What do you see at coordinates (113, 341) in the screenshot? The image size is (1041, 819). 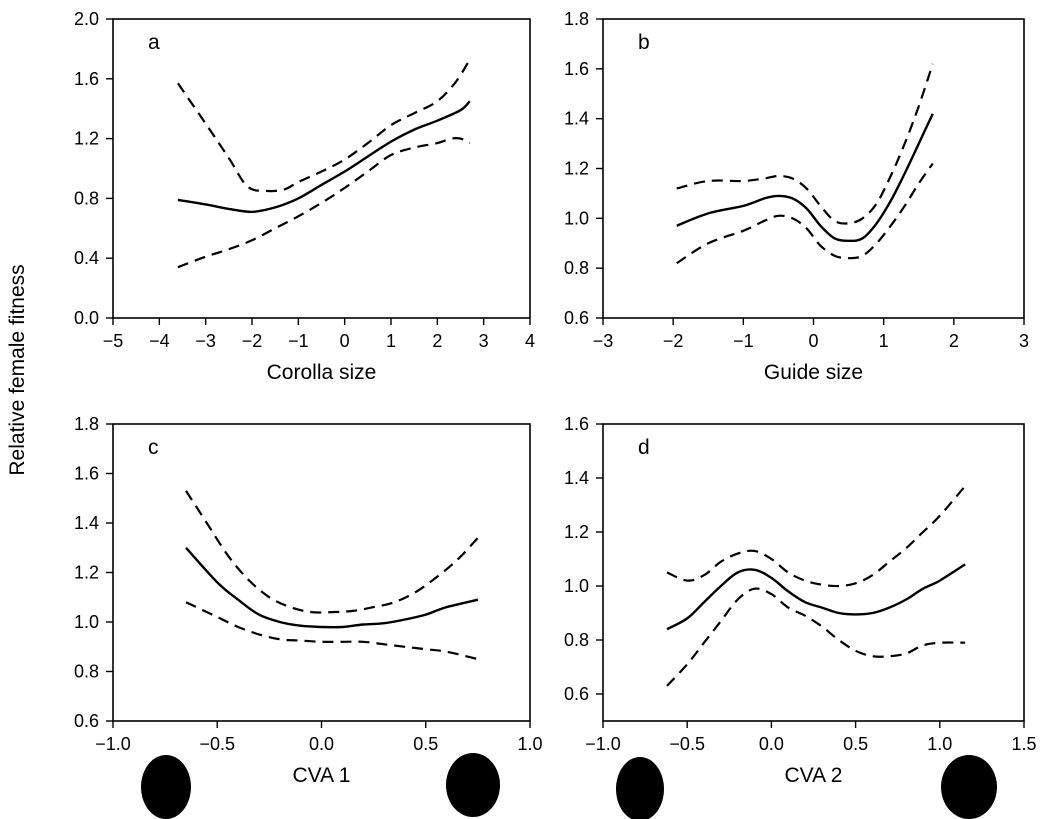 I see `x-tick-label: −5` at bounding box center [113, 341].